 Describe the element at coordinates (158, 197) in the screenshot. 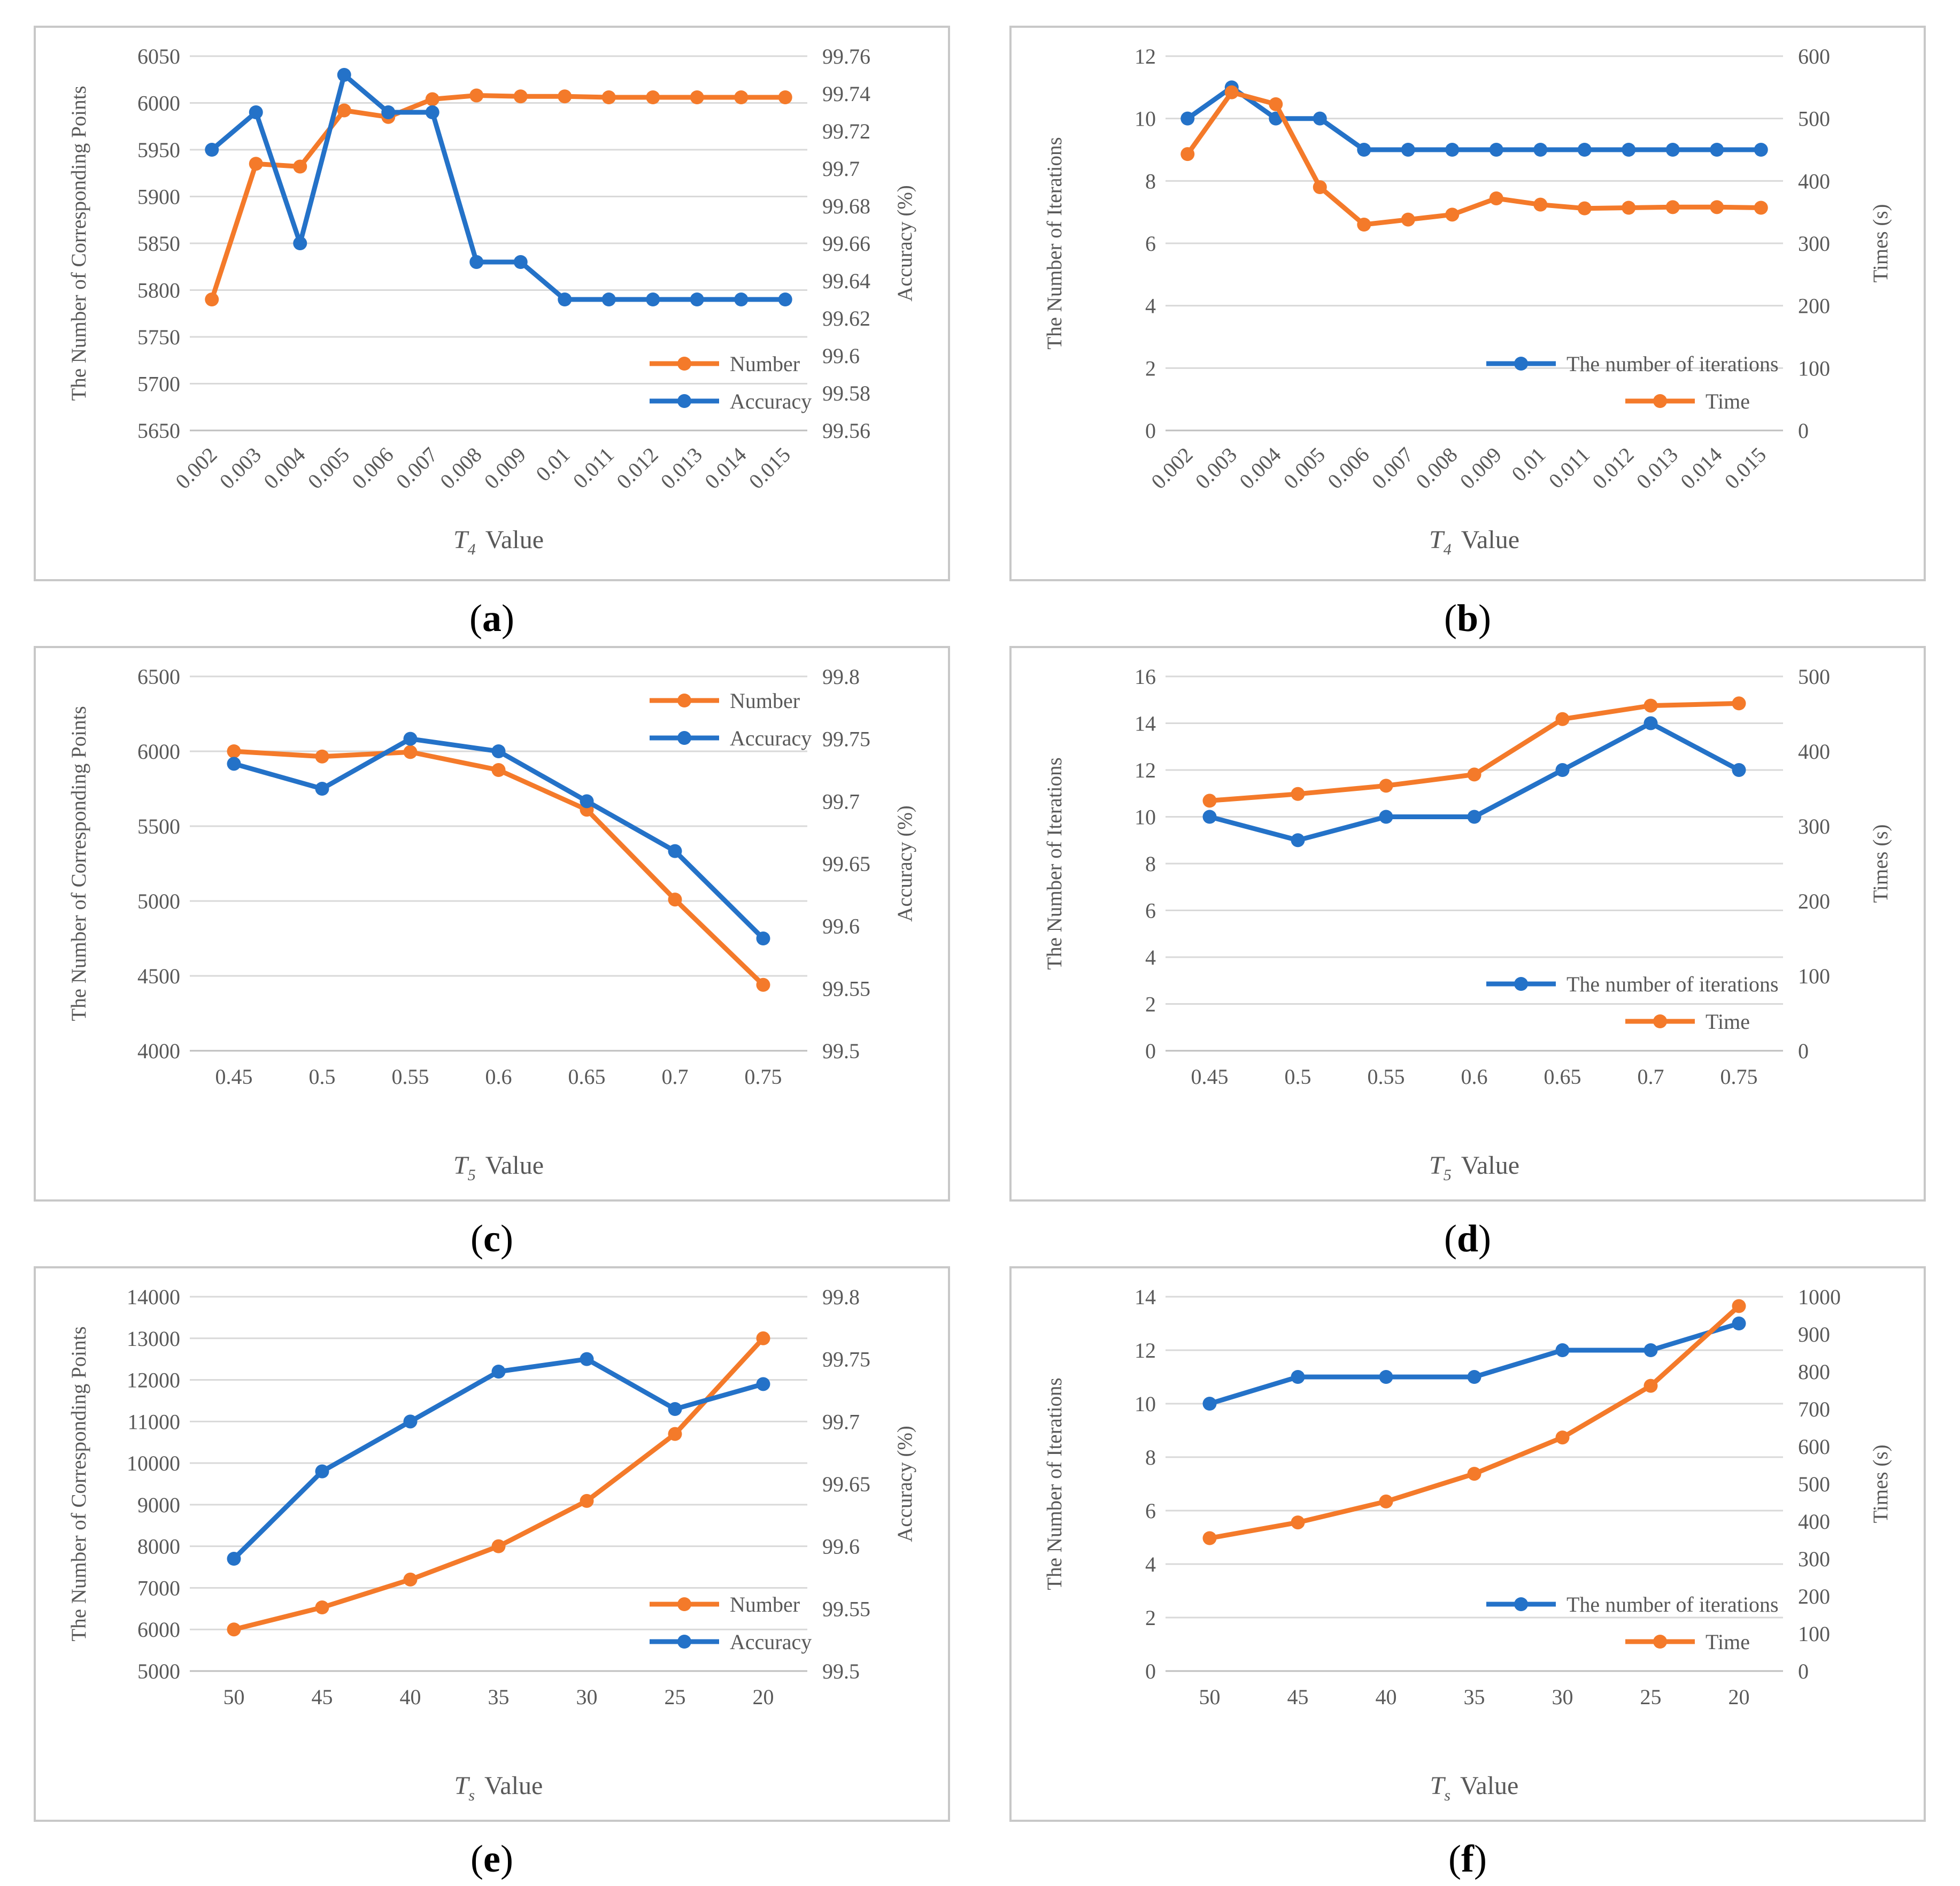

I see `y-tick-label: 5900` at that location.